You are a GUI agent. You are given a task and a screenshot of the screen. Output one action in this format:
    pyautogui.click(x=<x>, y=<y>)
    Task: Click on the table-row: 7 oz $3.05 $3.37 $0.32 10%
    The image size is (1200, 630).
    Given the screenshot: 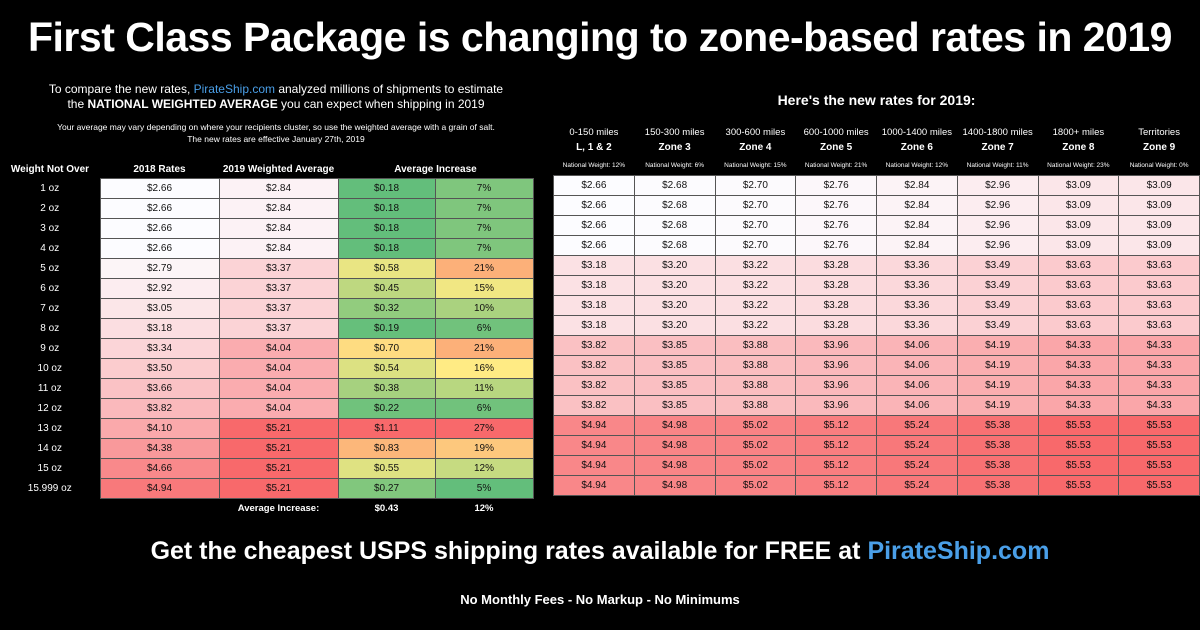 What is the action you would take?
    pyautogui.click(x=267, y=308)
    